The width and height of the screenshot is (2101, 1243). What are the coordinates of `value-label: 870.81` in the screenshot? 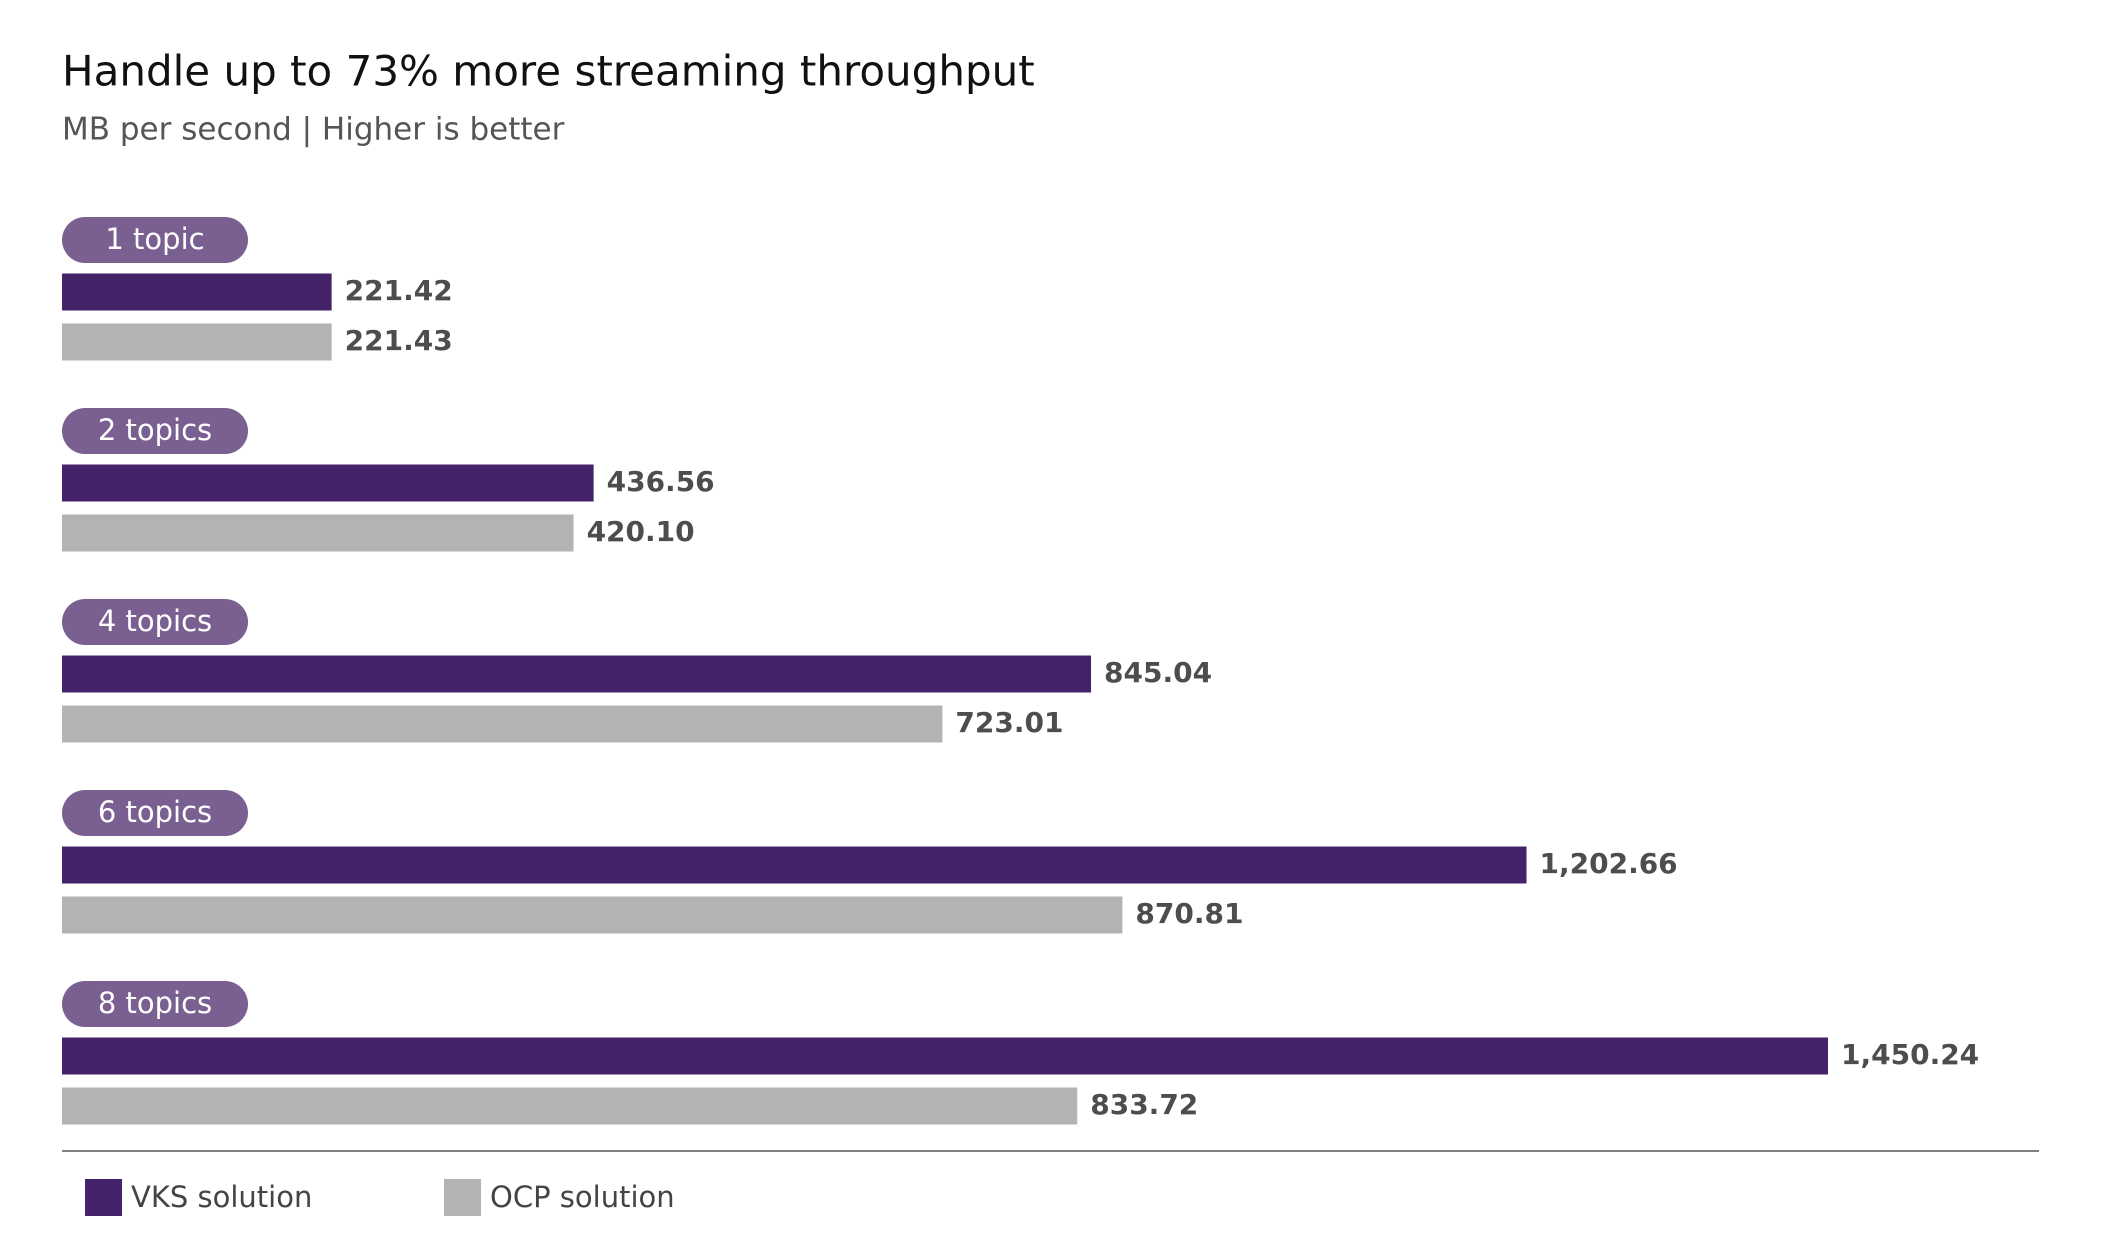 It's located at (1189, 913).